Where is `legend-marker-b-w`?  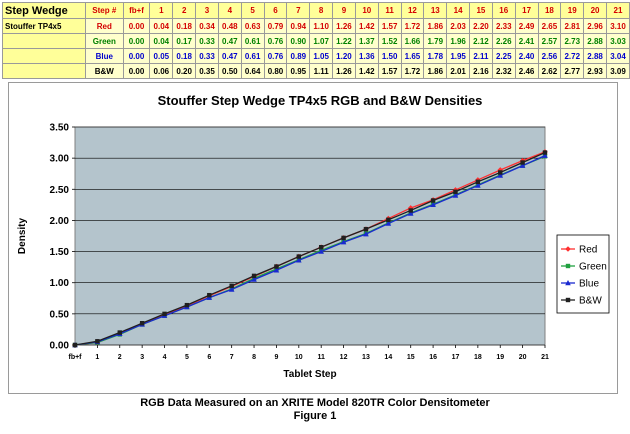
legend-marker-b-w is located at coordinates (568, 300).